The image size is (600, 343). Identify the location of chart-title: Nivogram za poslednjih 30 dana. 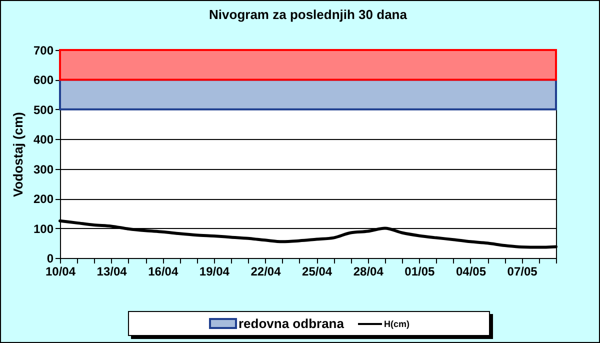
(308, 14).